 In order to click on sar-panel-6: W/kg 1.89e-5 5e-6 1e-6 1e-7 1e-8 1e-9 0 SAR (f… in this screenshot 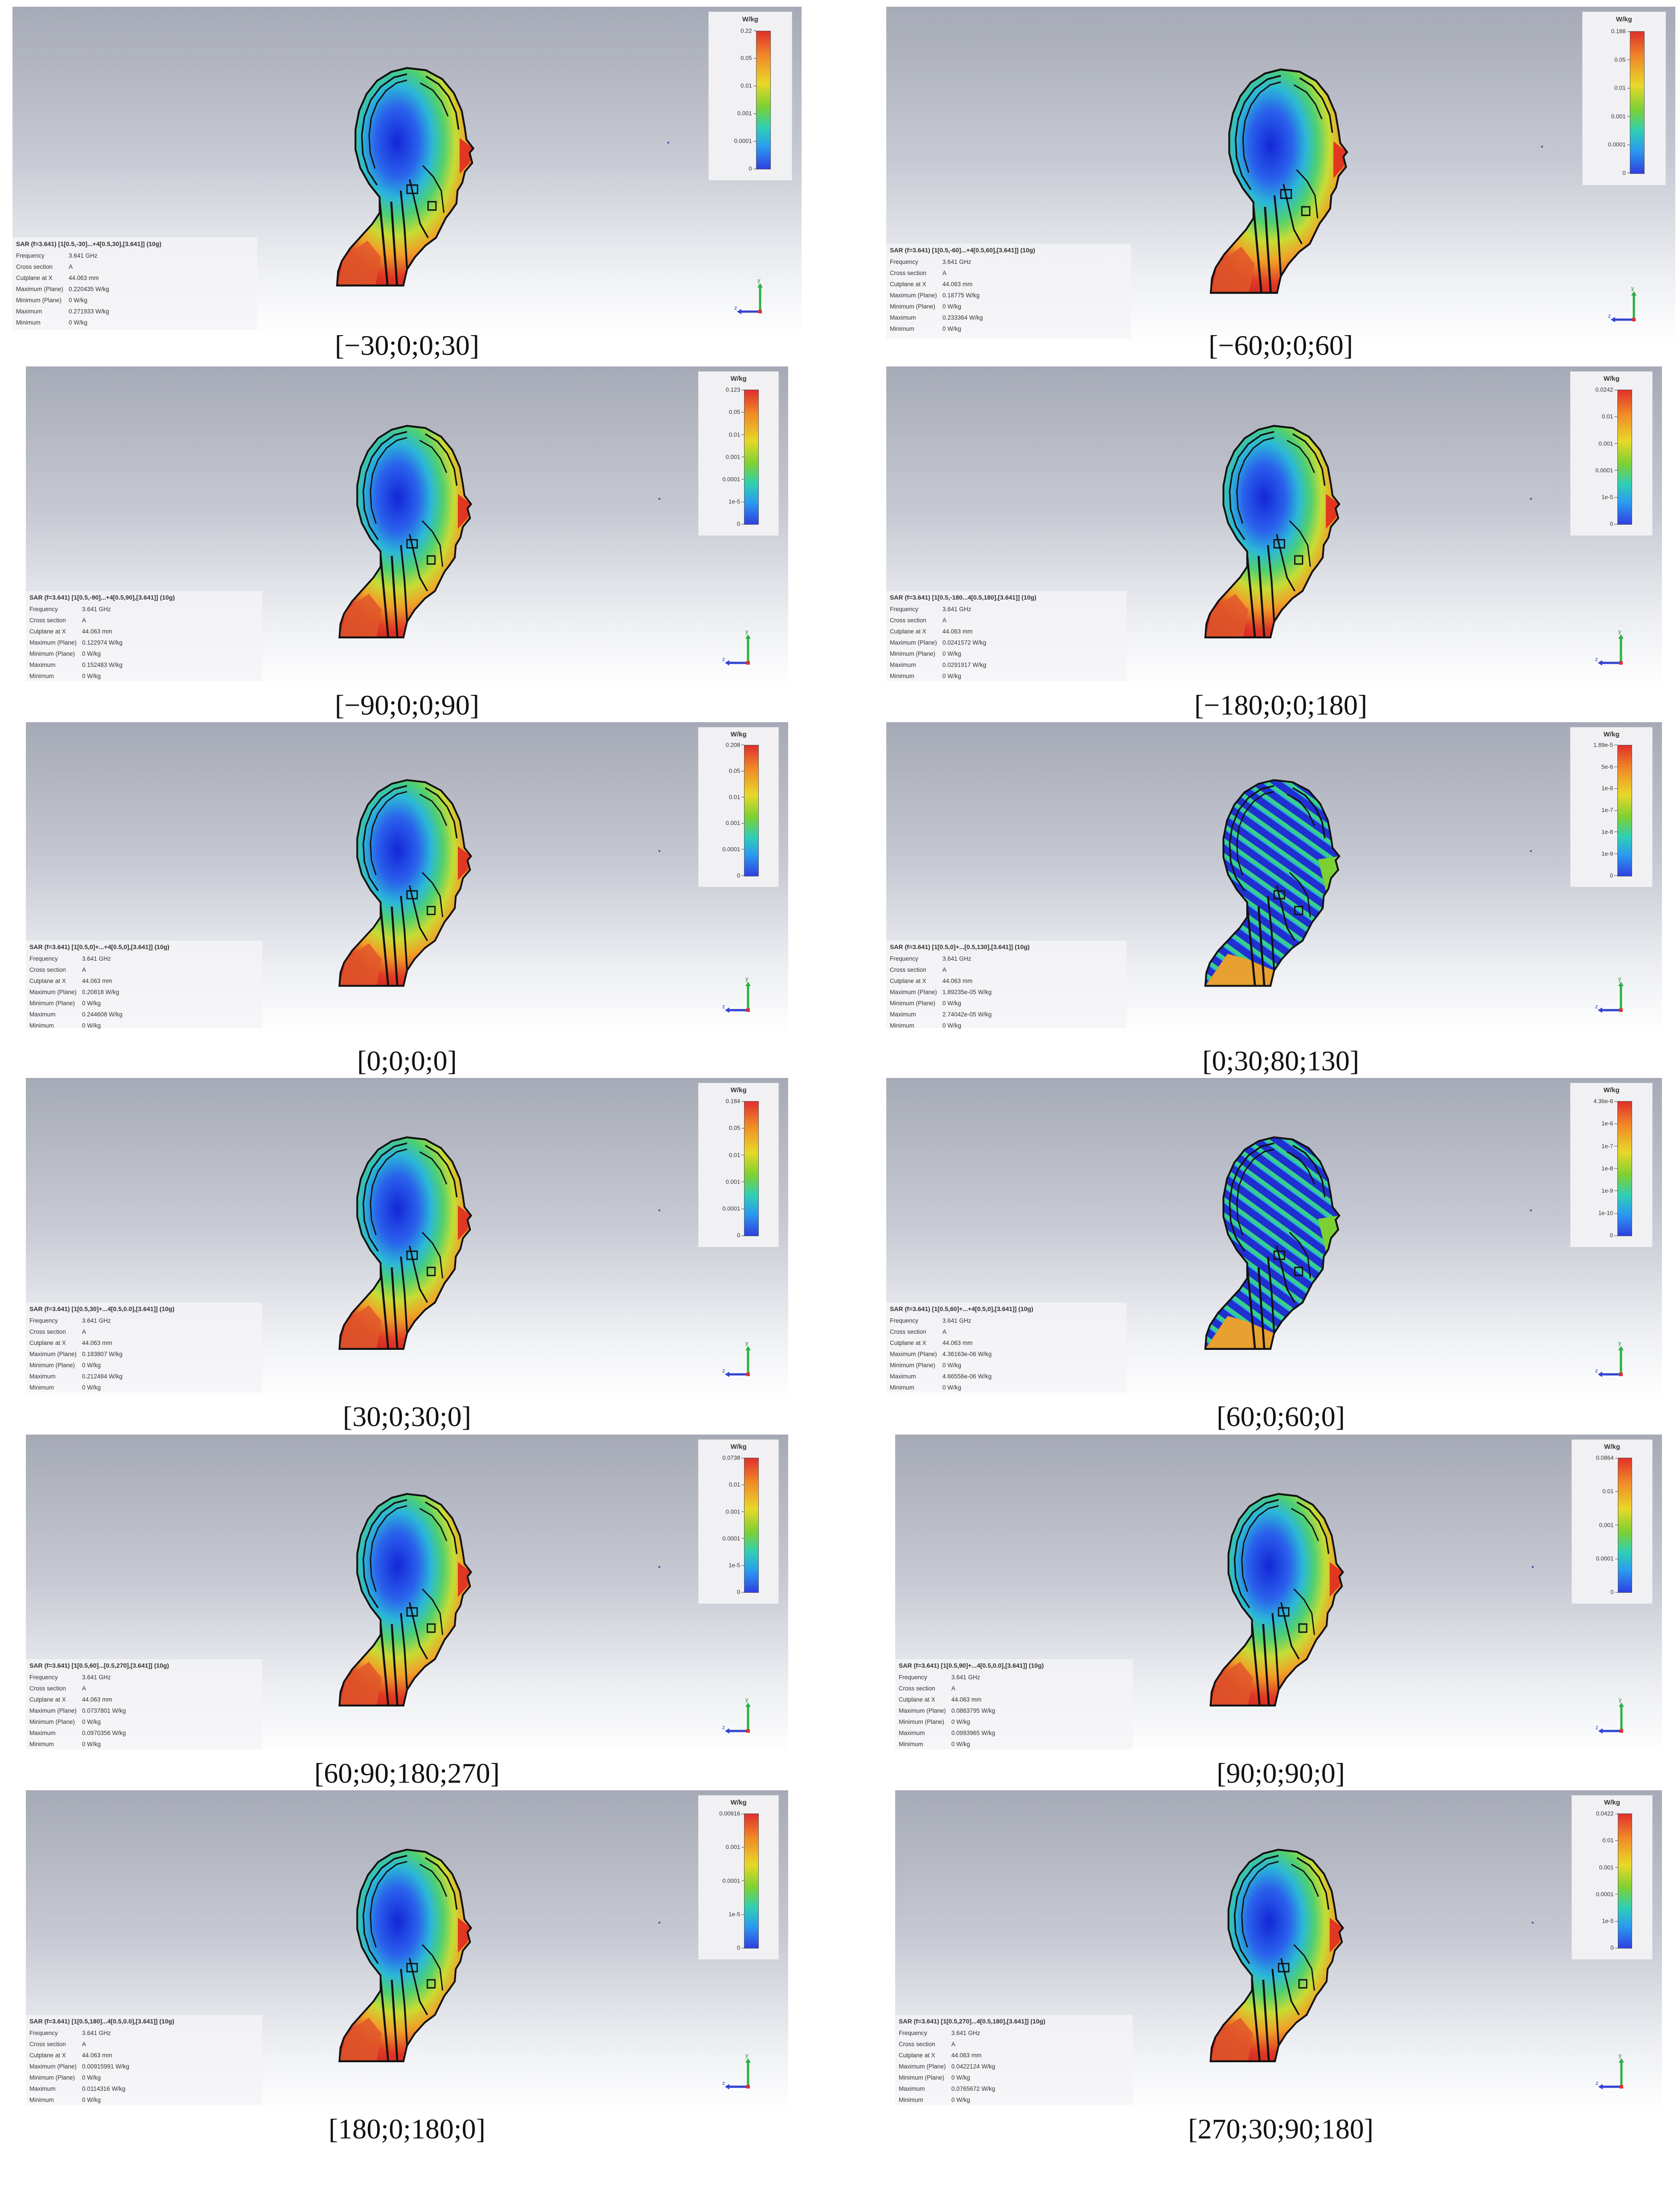, I will do `click(1280, 902)`.